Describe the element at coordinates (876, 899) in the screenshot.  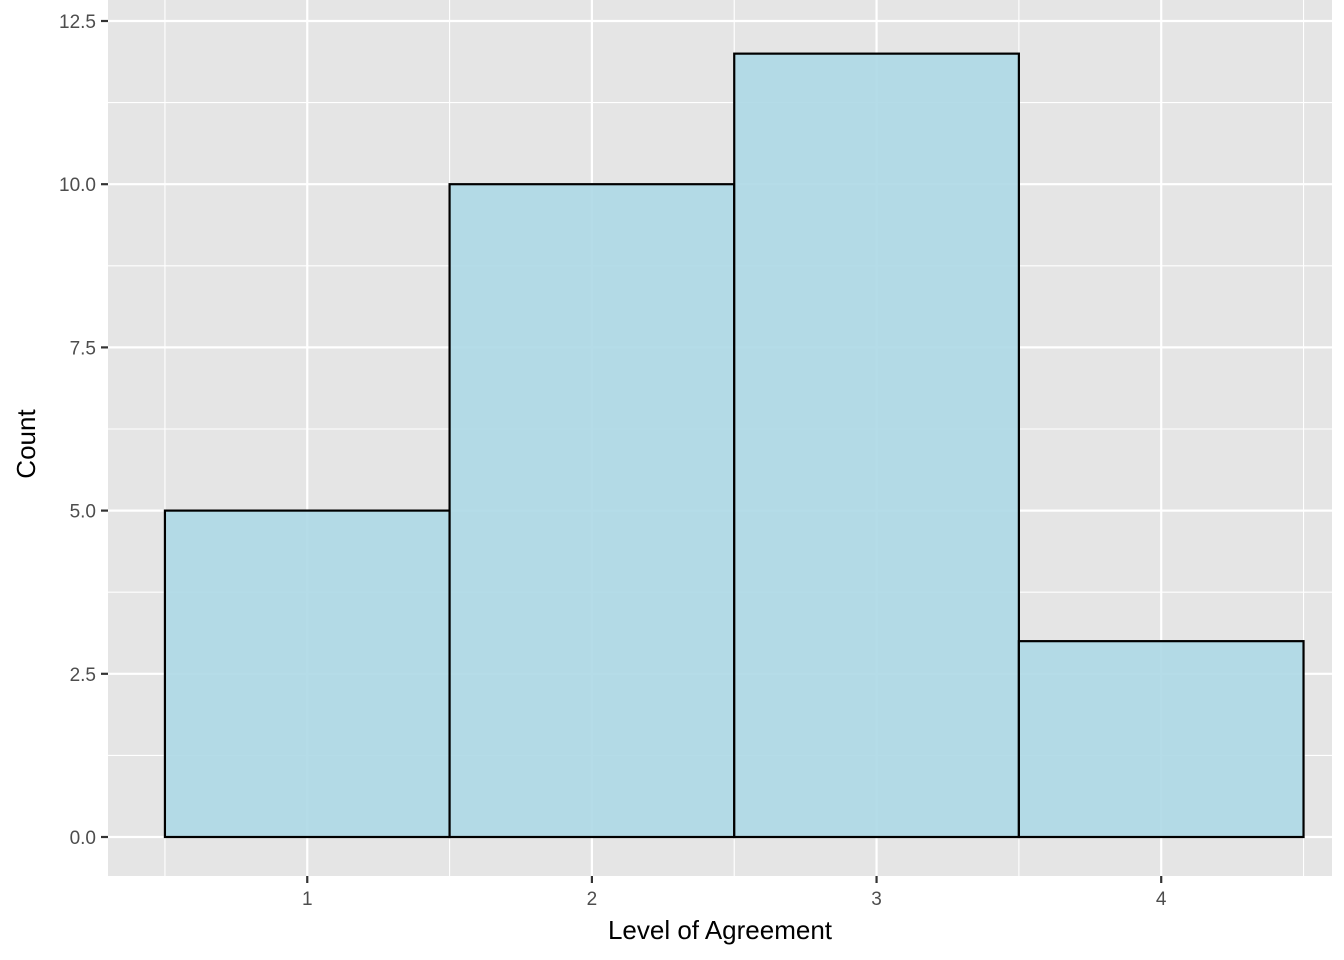
I see `x-tick-label: 3` at that location.